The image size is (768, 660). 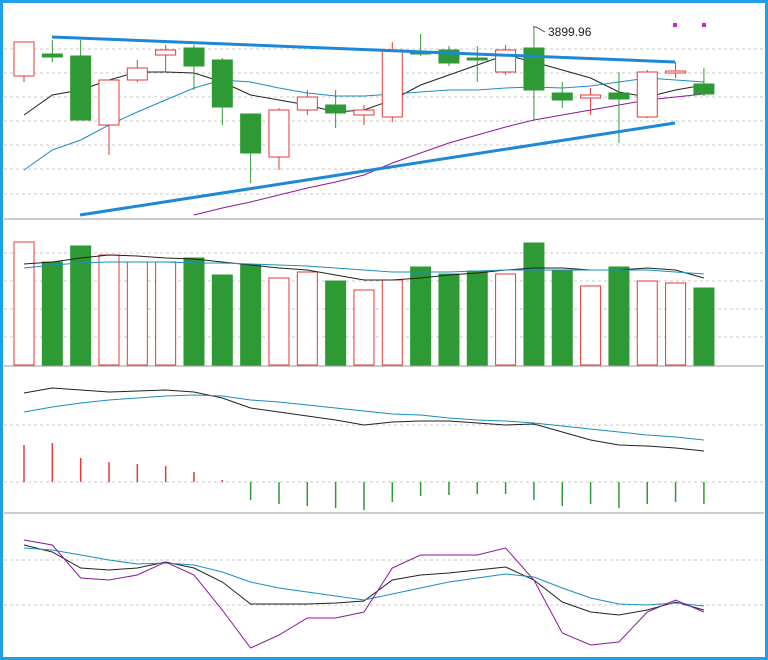 I want to click on annotation-leader, so click(x=539, y=29).